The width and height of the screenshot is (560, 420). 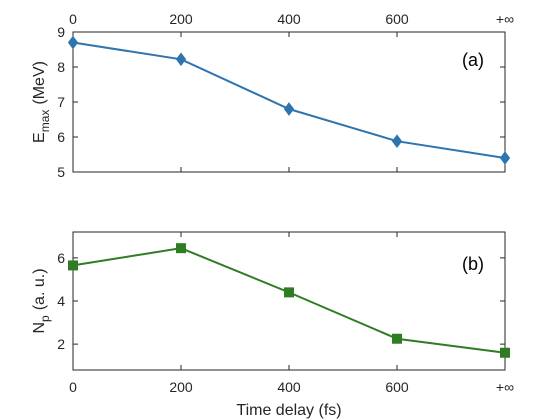 I want to click on y-axis-title-unit: (a. u.), so click(x=39, y=289).